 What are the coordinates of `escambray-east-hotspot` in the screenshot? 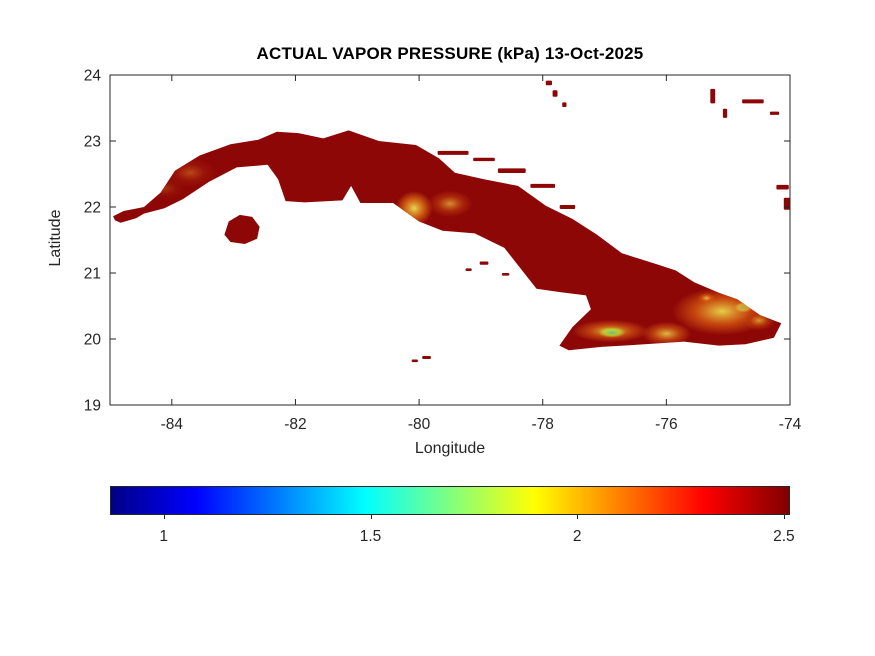 It's located at (450, 203).